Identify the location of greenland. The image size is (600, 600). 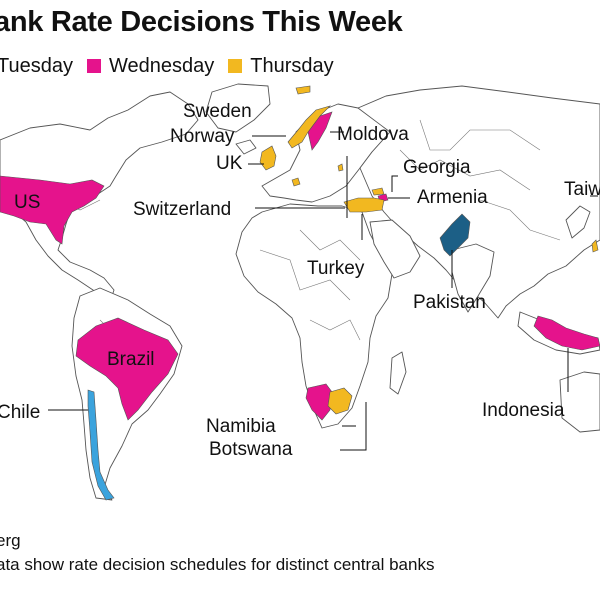
(238, 108).